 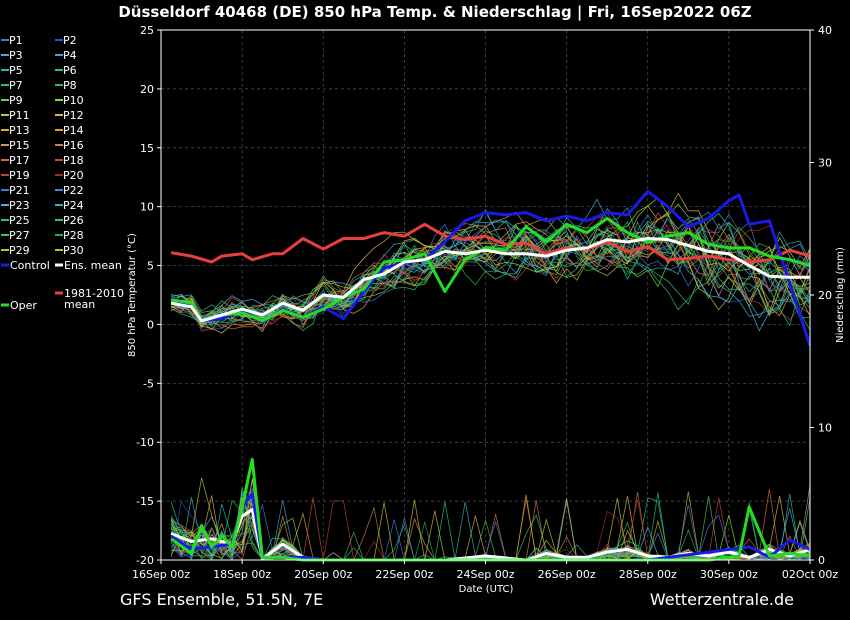 What do you see at coordinates (19, 145) in the screenshot?
I see `legend-label: P15` at bounding box center [19, 145].